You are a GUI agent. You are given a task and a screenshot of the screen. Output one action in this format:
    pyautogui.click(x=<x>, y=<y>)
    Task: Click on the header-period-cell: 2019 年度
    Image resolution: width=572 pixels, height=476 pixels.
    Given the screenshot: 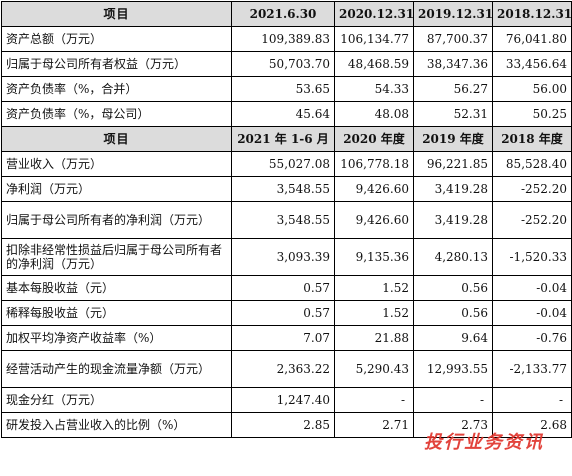 What is the action you would take?
    pyautogui.click(x=453, y=139)
    